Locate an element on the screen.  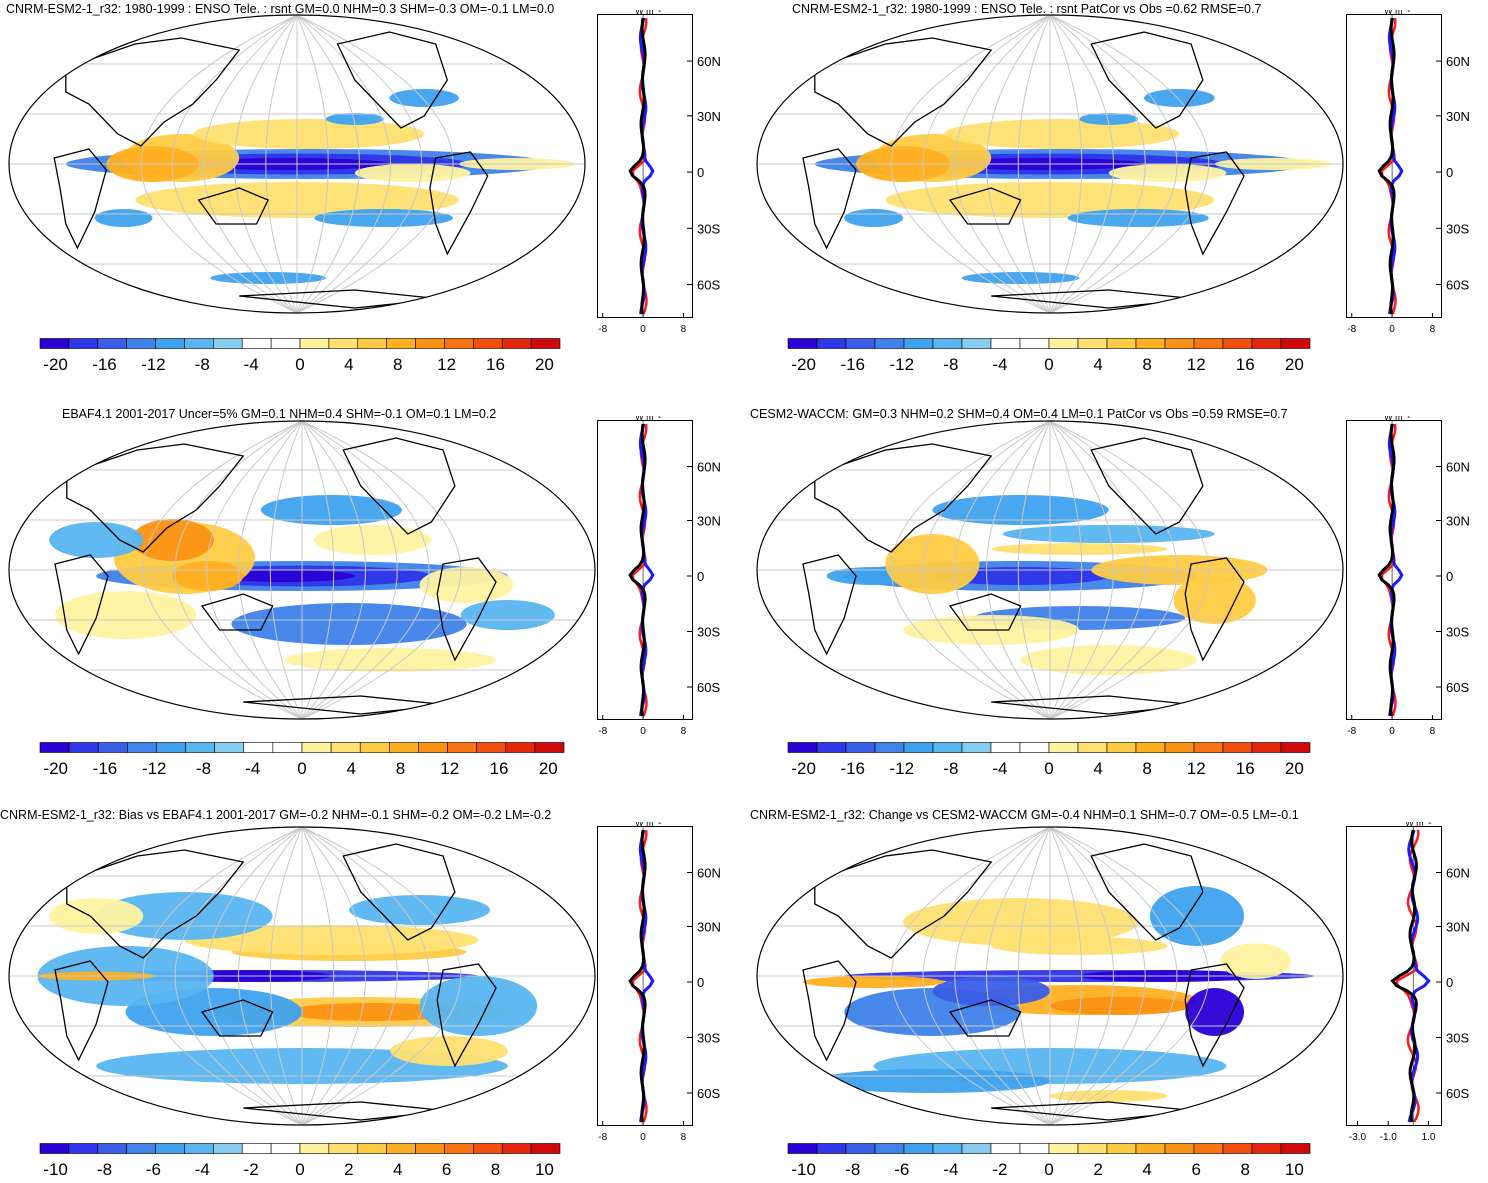
colorbar-label: 4 is located at coordinates (351, 768).